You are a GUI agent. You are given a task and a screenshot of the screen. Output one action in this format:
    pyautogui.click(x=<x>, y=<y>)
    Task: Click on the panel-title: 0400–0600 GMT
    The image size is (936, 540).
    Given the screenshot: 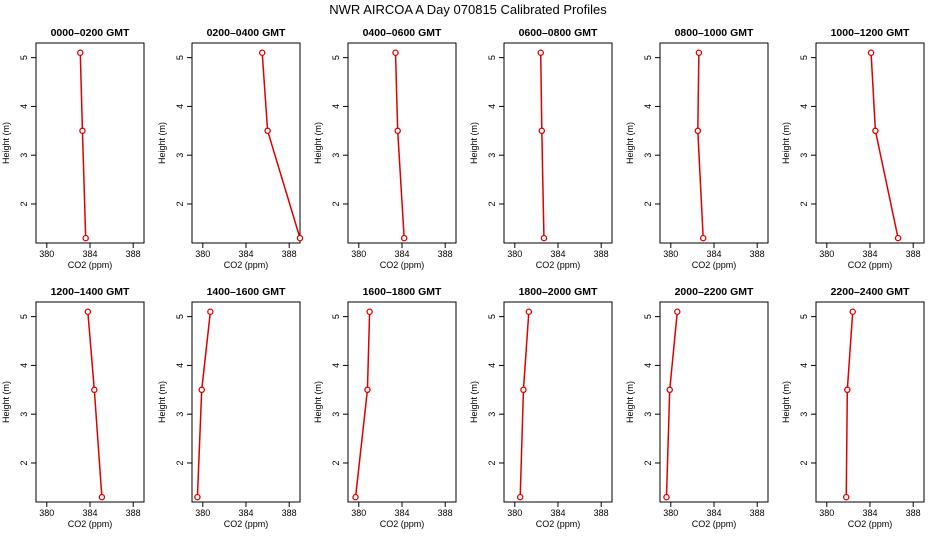 What is the action you would take?
    pyautogui.click(x=402, y=33)
    